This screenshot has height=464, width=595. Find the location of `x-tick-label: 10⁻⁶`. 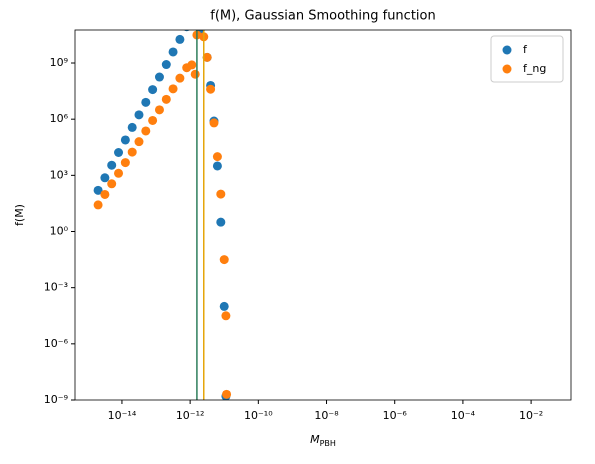

x-tick-label: 10⁻⁶ is located at coordinates (395, 415).